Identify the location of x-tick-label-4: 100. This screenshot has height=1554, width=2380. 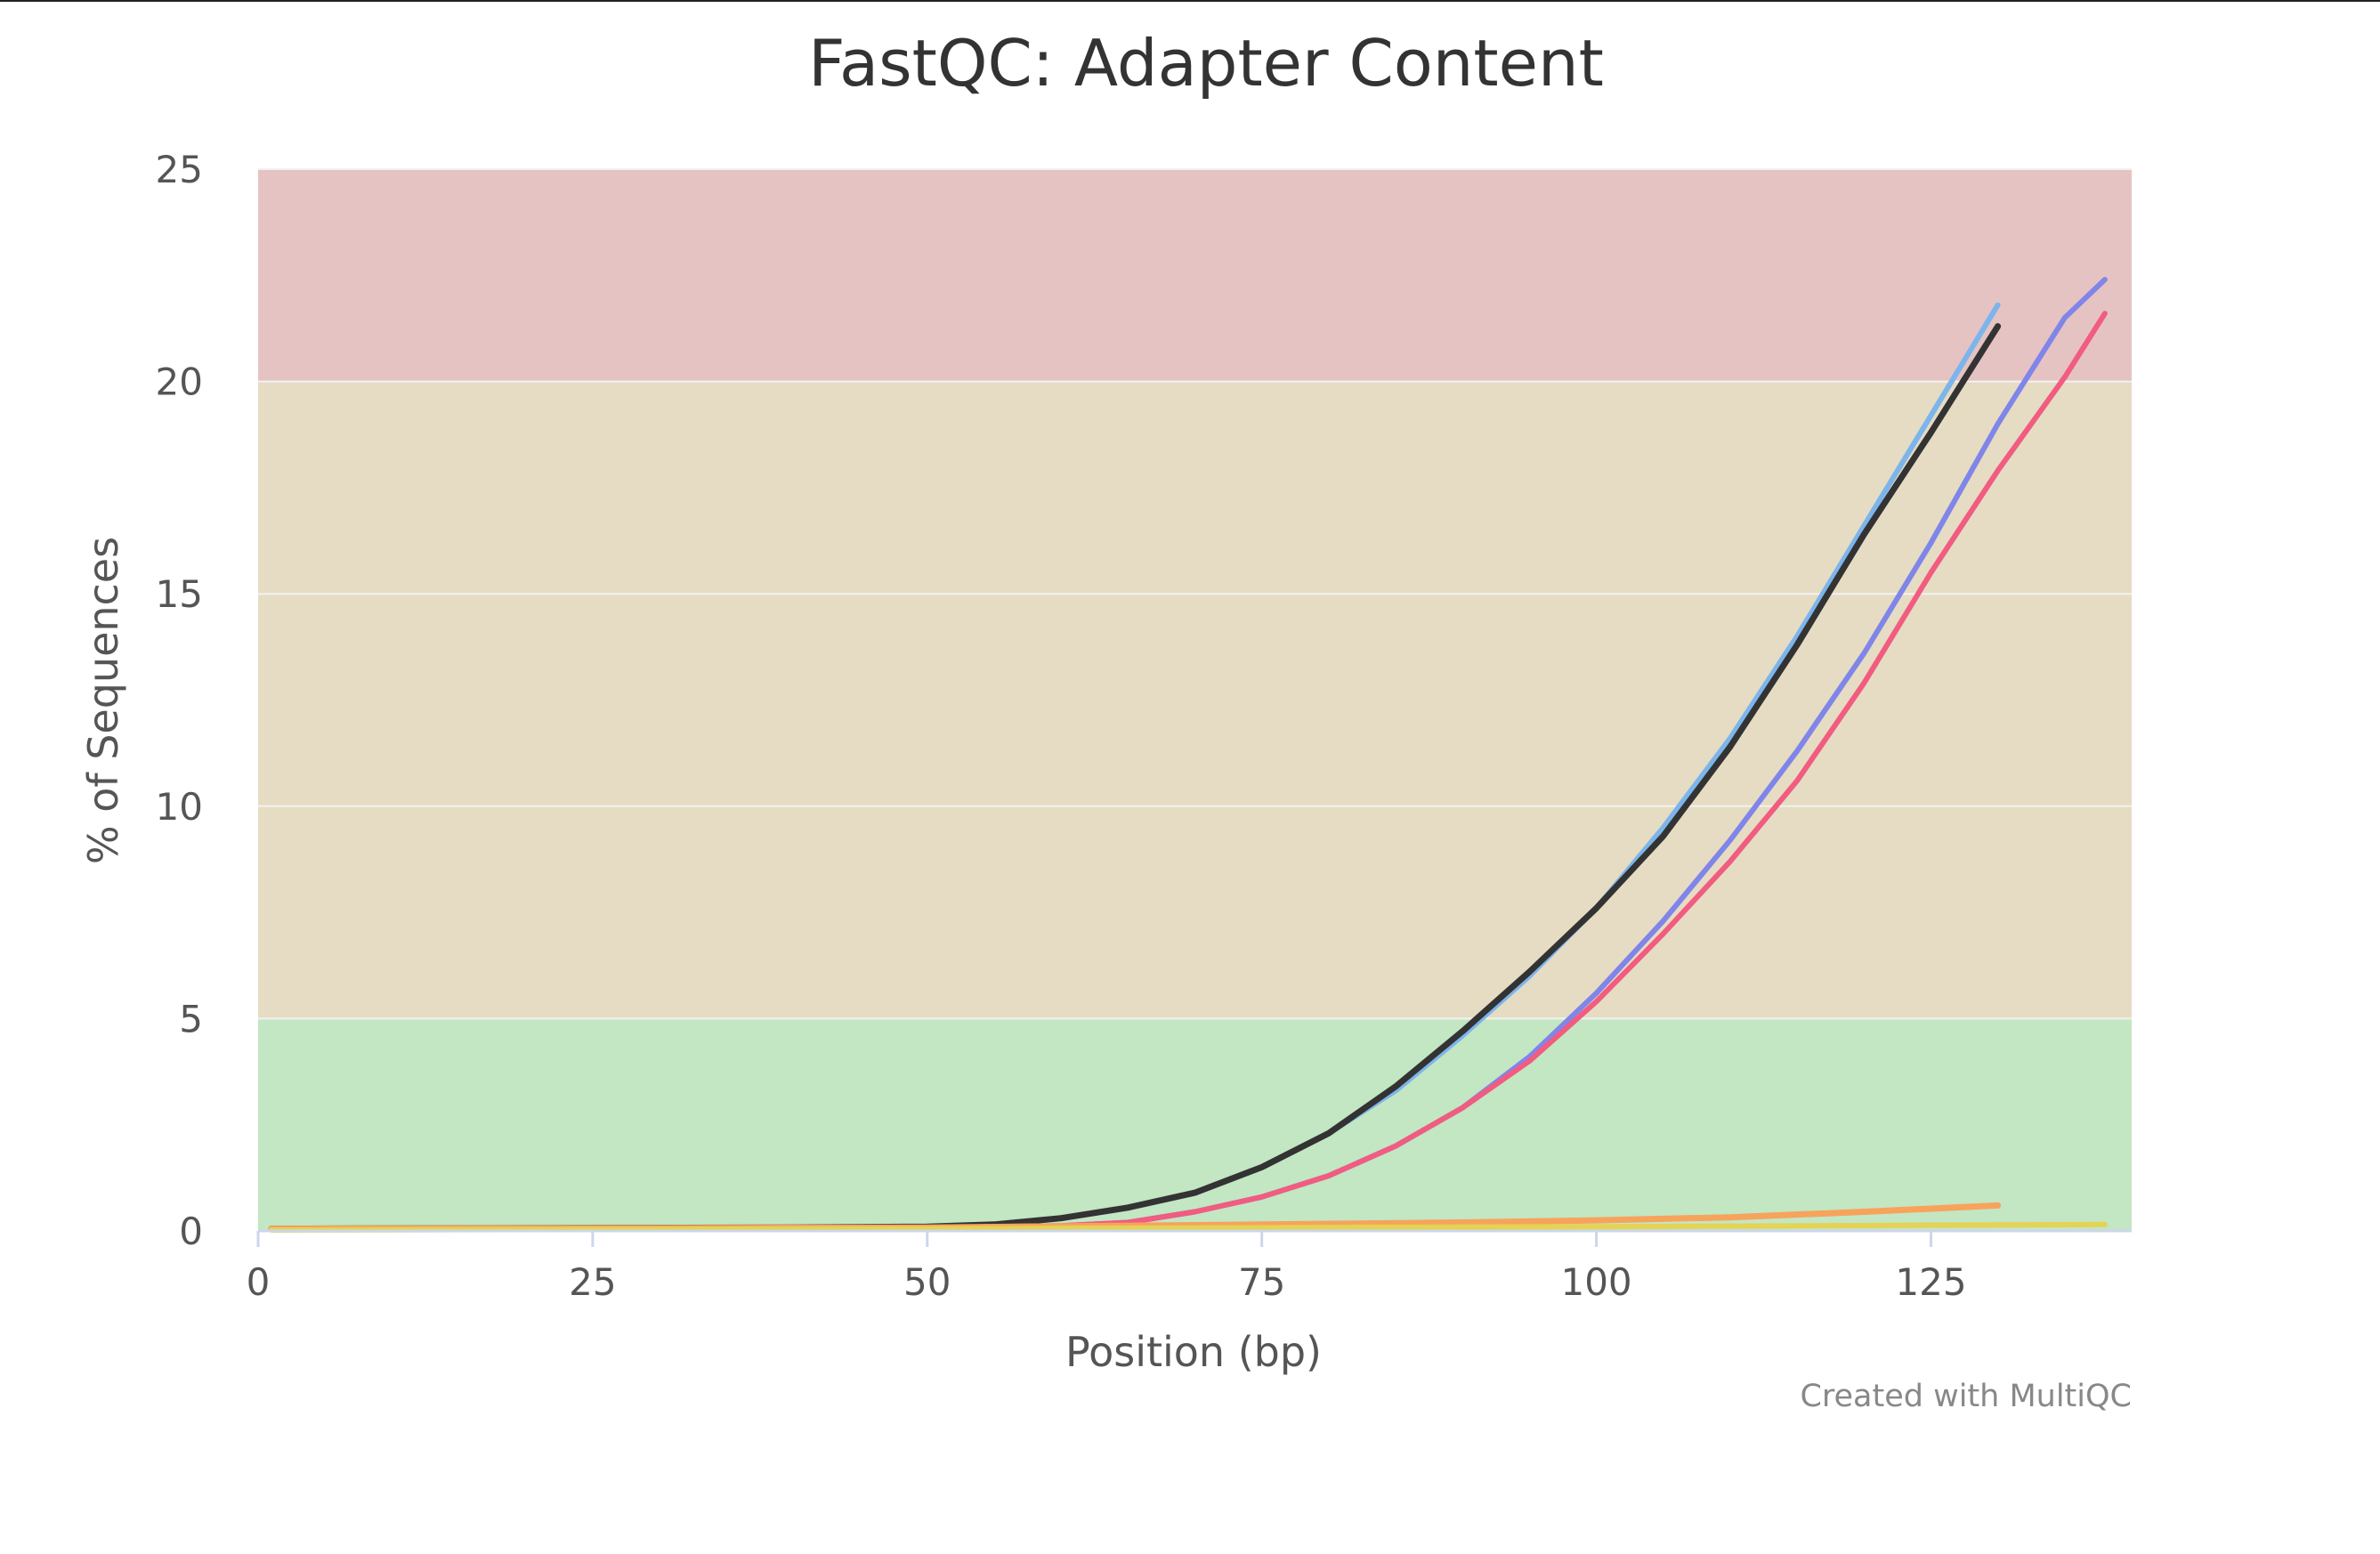
(1595, 1282).